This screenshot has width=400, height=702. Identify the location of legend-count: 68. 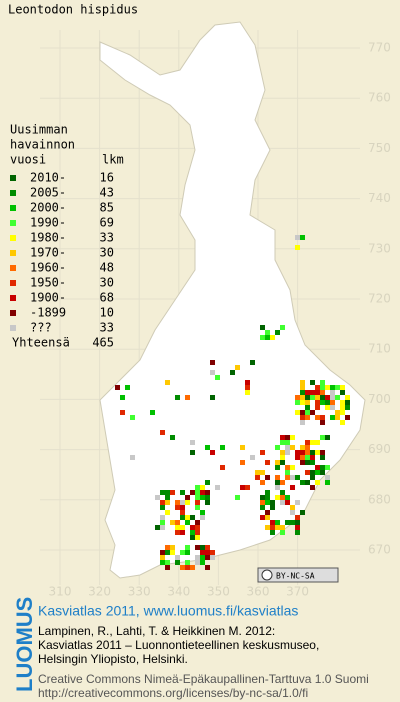
(107, 298).